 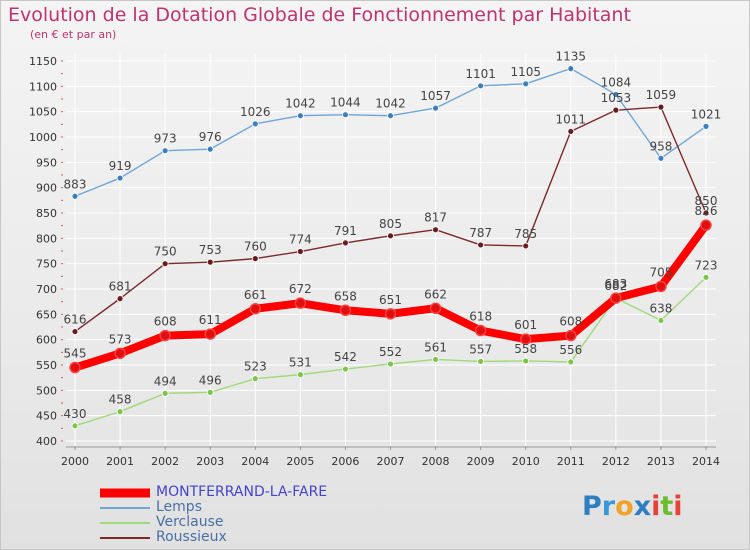 What do you see at coordinates (46, 213) in the screenshot?
I see `y-tick-label: 850` at bounding box center [46, 213].